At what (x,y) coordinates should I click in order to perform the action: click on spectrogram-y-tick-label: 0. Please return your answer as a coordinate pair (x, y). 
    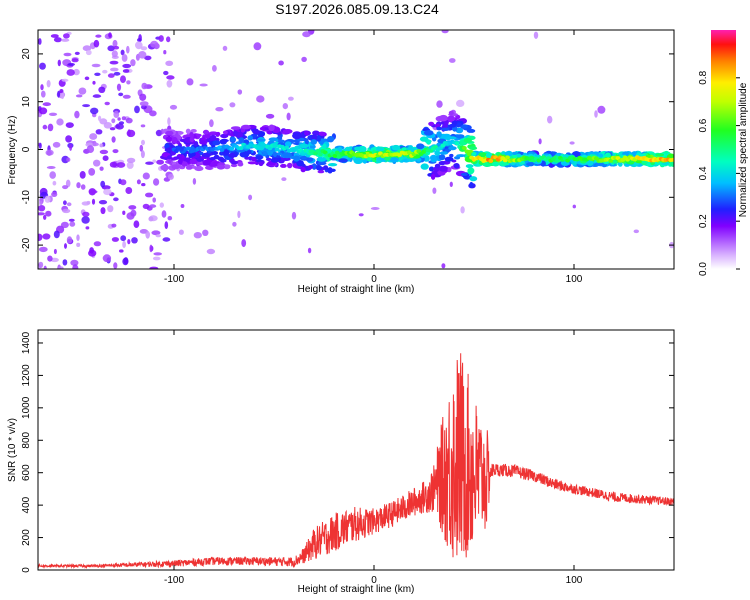
    Looking at the image, I should click on (26, 149).